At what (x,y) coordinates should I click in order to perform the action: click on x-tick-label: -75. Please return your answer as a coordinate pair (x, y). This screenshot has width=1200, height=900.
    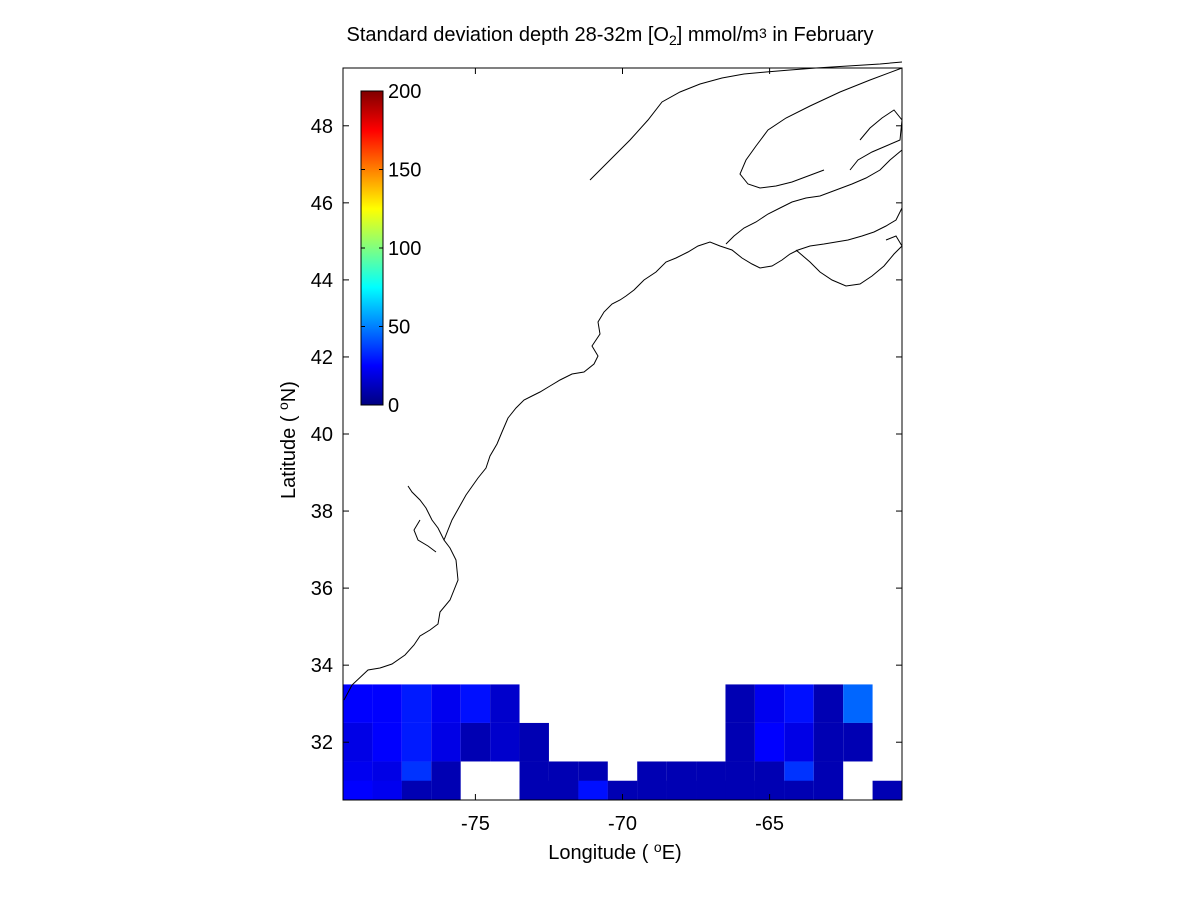
    Looking at the image, I should click on (475, 824).